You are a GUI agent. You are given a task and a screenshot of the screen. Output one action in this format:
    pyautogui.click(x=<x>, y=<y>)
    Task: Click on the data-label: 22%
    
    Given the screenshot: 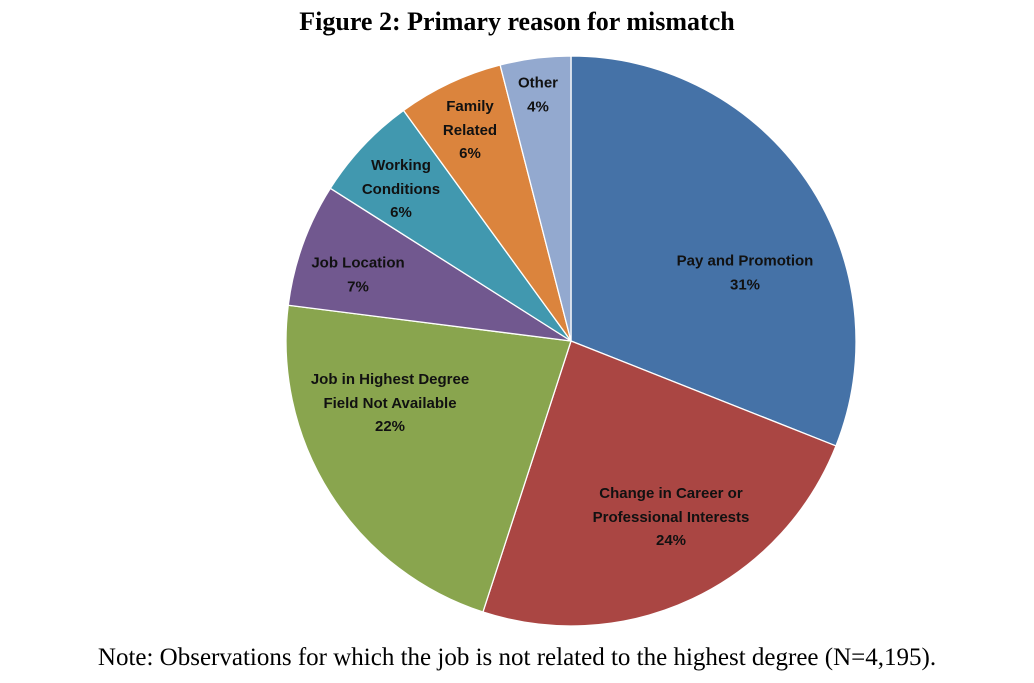 What is the action you would take?
    pyautogui.click(x=390, y=426)
    